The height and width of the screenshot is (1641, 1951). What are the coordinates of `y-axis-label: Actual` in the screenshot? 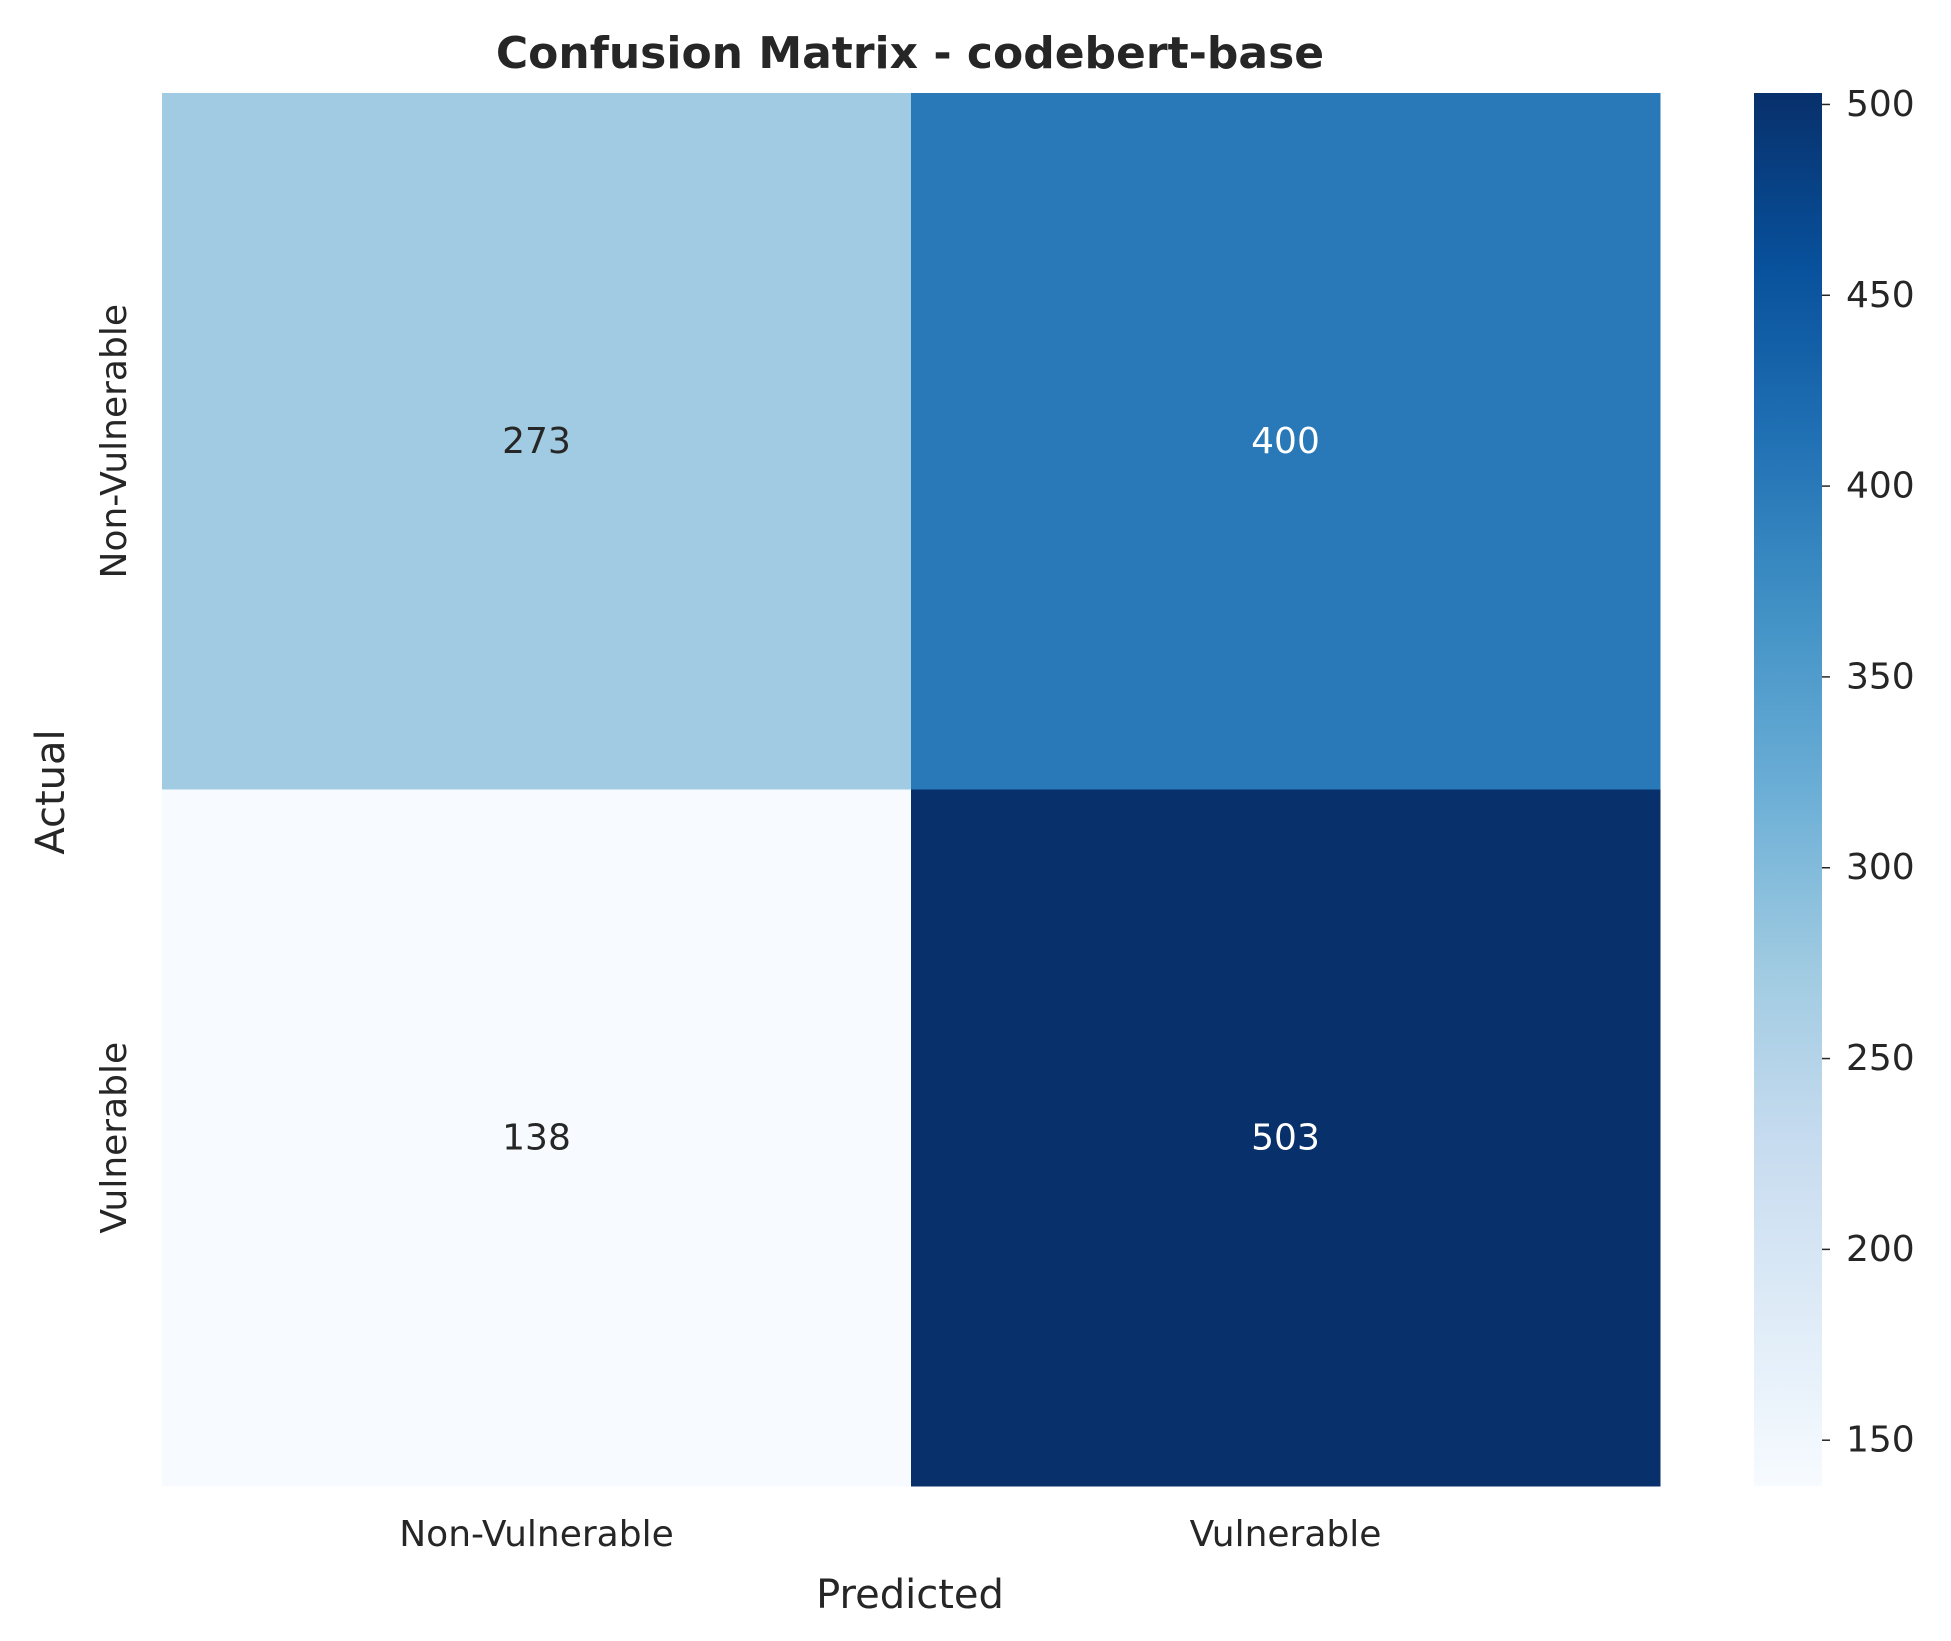 It's located at (51, 791).